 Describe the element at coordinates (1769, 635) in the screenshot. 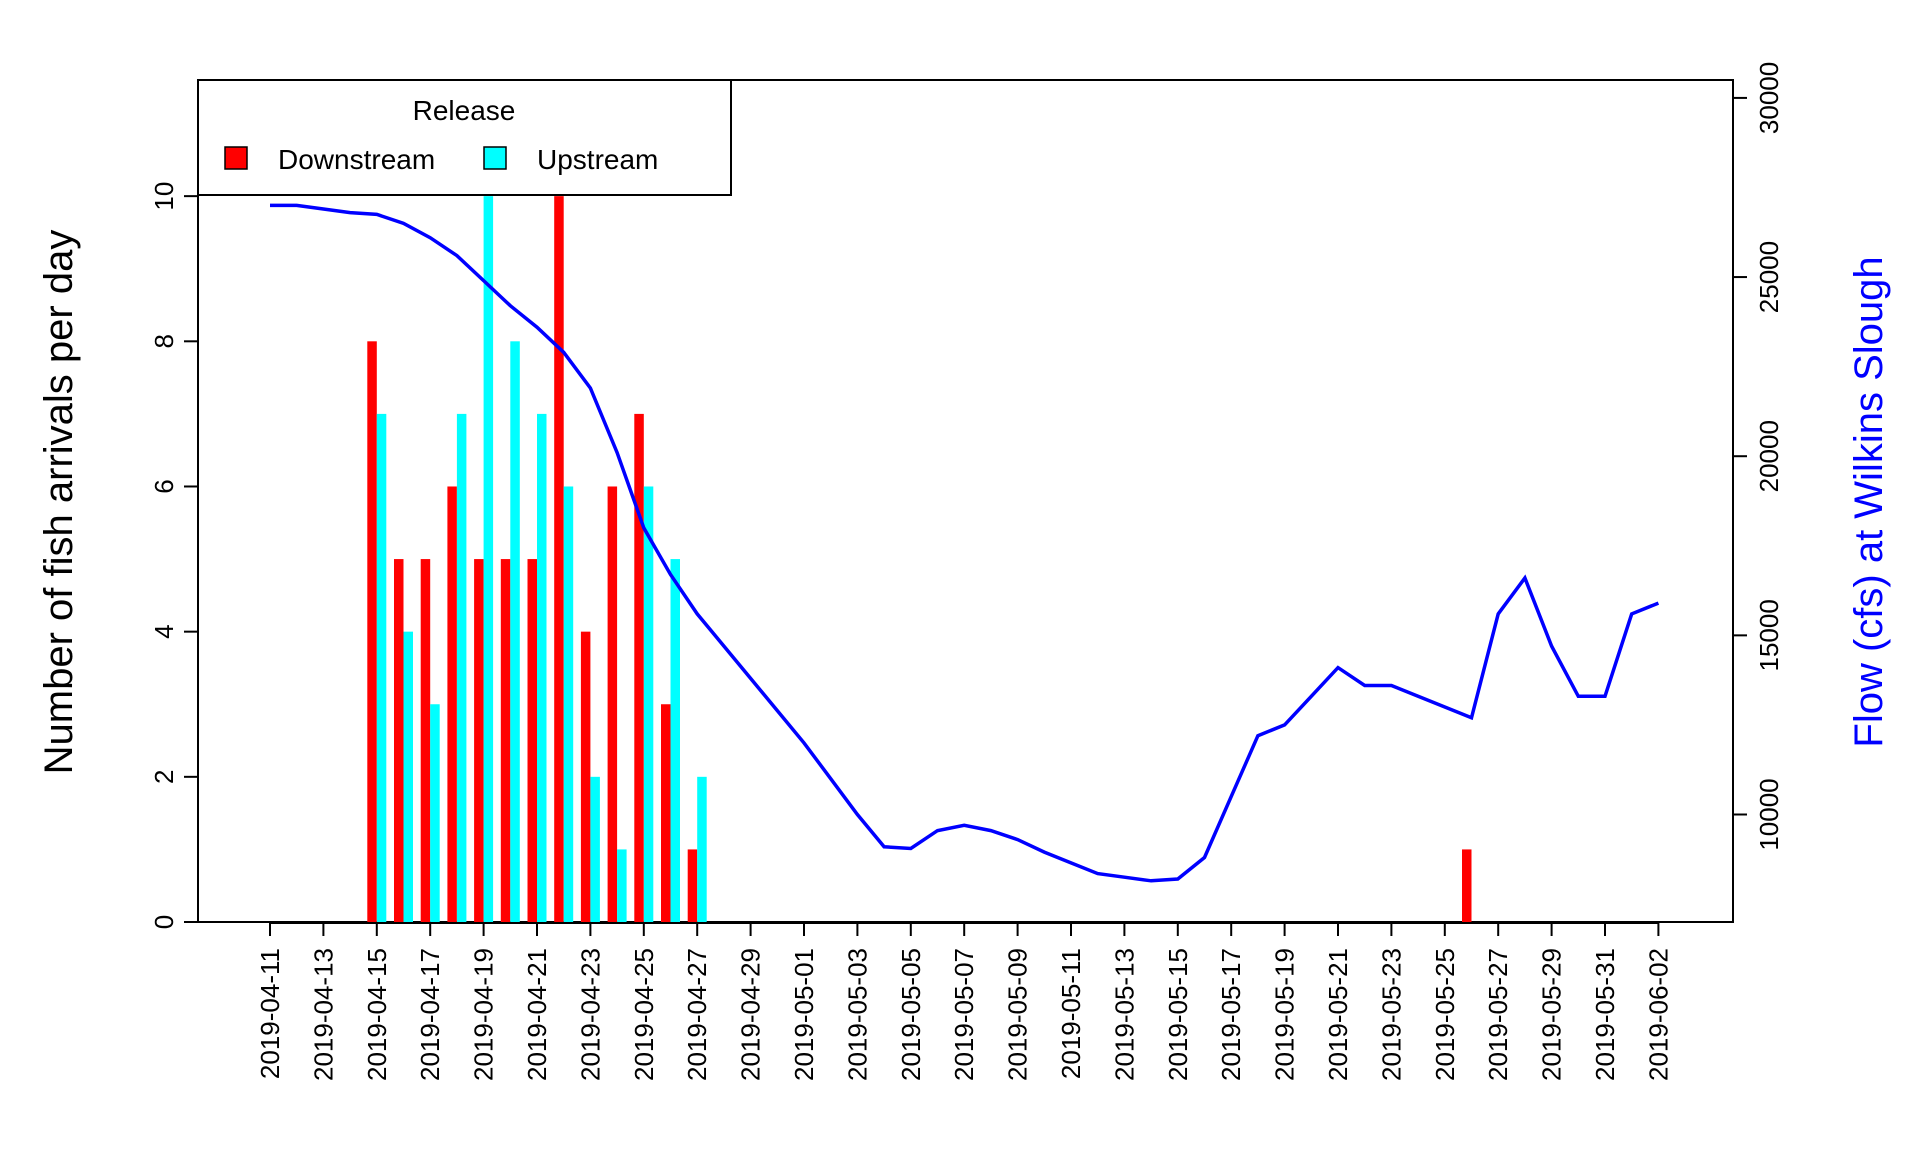

I see `y2-tick-label-15000: 15000` at that location.